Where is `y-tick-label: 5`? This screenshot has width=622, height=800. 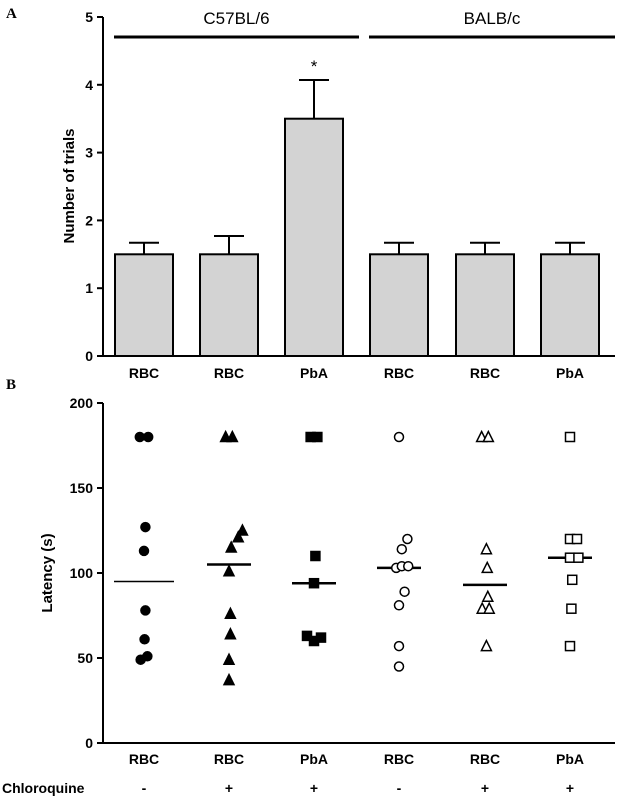 y-tick-label: 5 is located at coordinates (89, 17).